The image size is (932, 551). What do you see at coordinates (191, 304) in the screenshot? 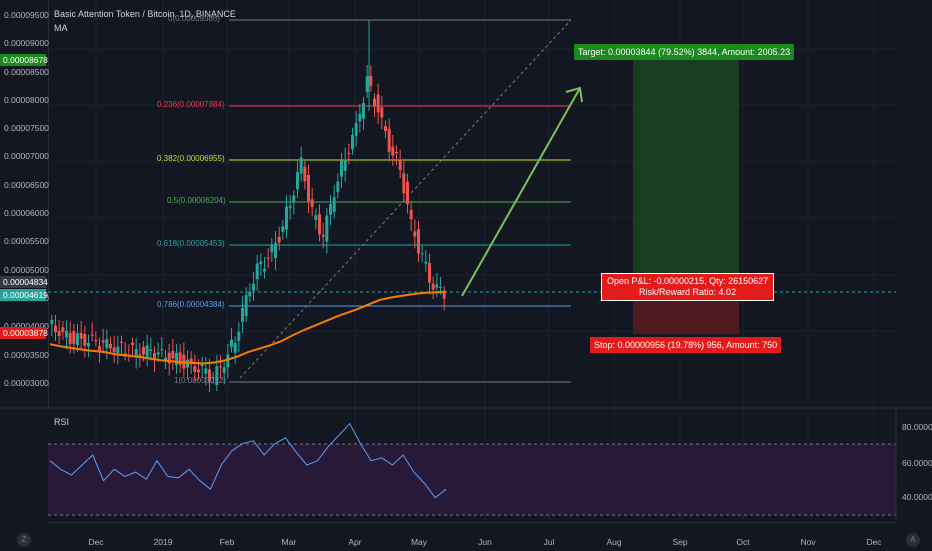
I see `fib-level-label: 0.786(0.00004384)` at bounding box center [191, 304].